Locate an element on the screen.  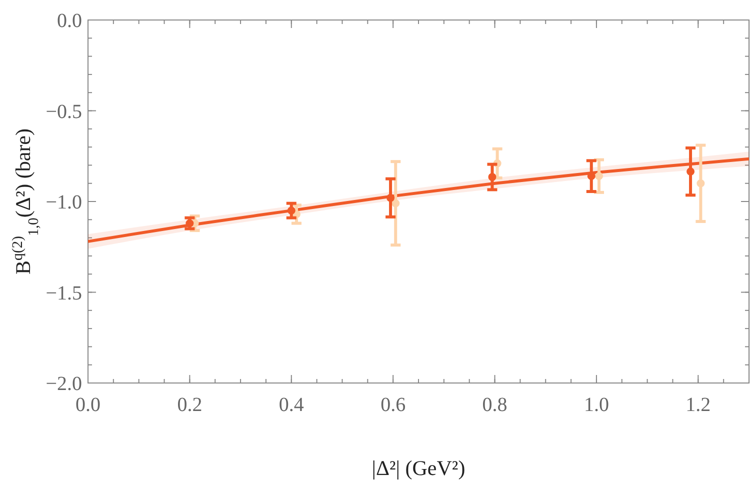
y-tick-label: −0.5 is located at coordinates (64, 111).